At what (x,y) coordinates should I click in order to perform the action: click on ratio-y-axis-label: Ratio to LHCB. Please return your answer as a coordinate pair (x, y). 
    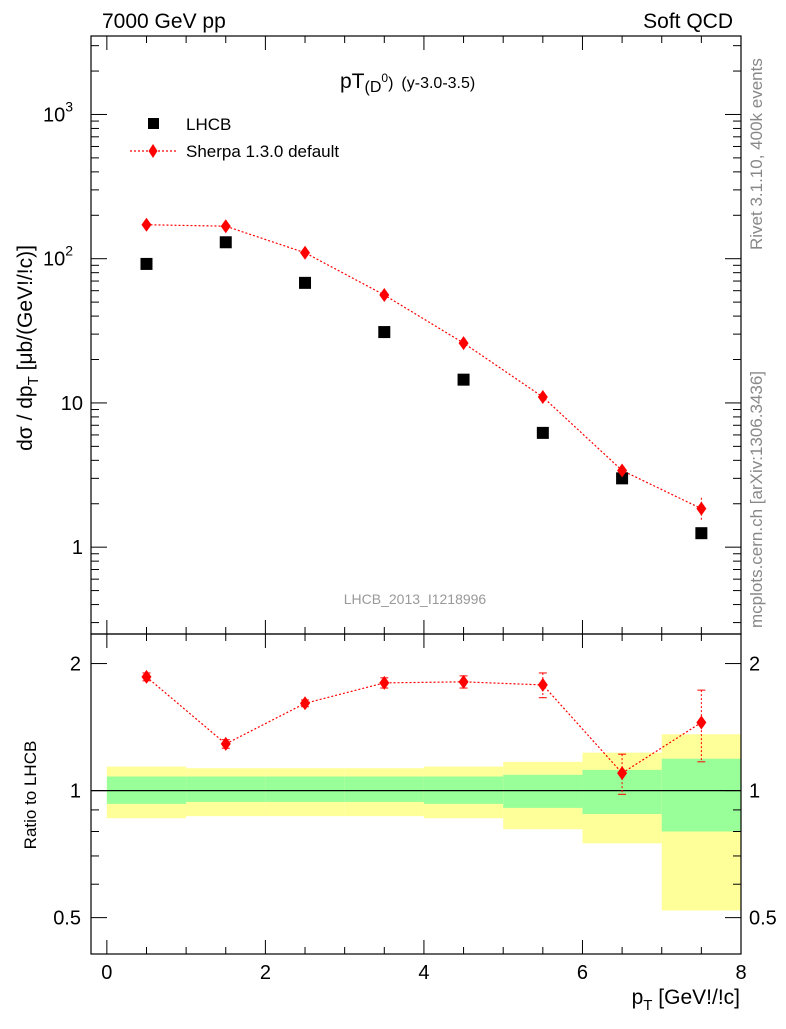
    Looking at the image, I should click on (30, 795).